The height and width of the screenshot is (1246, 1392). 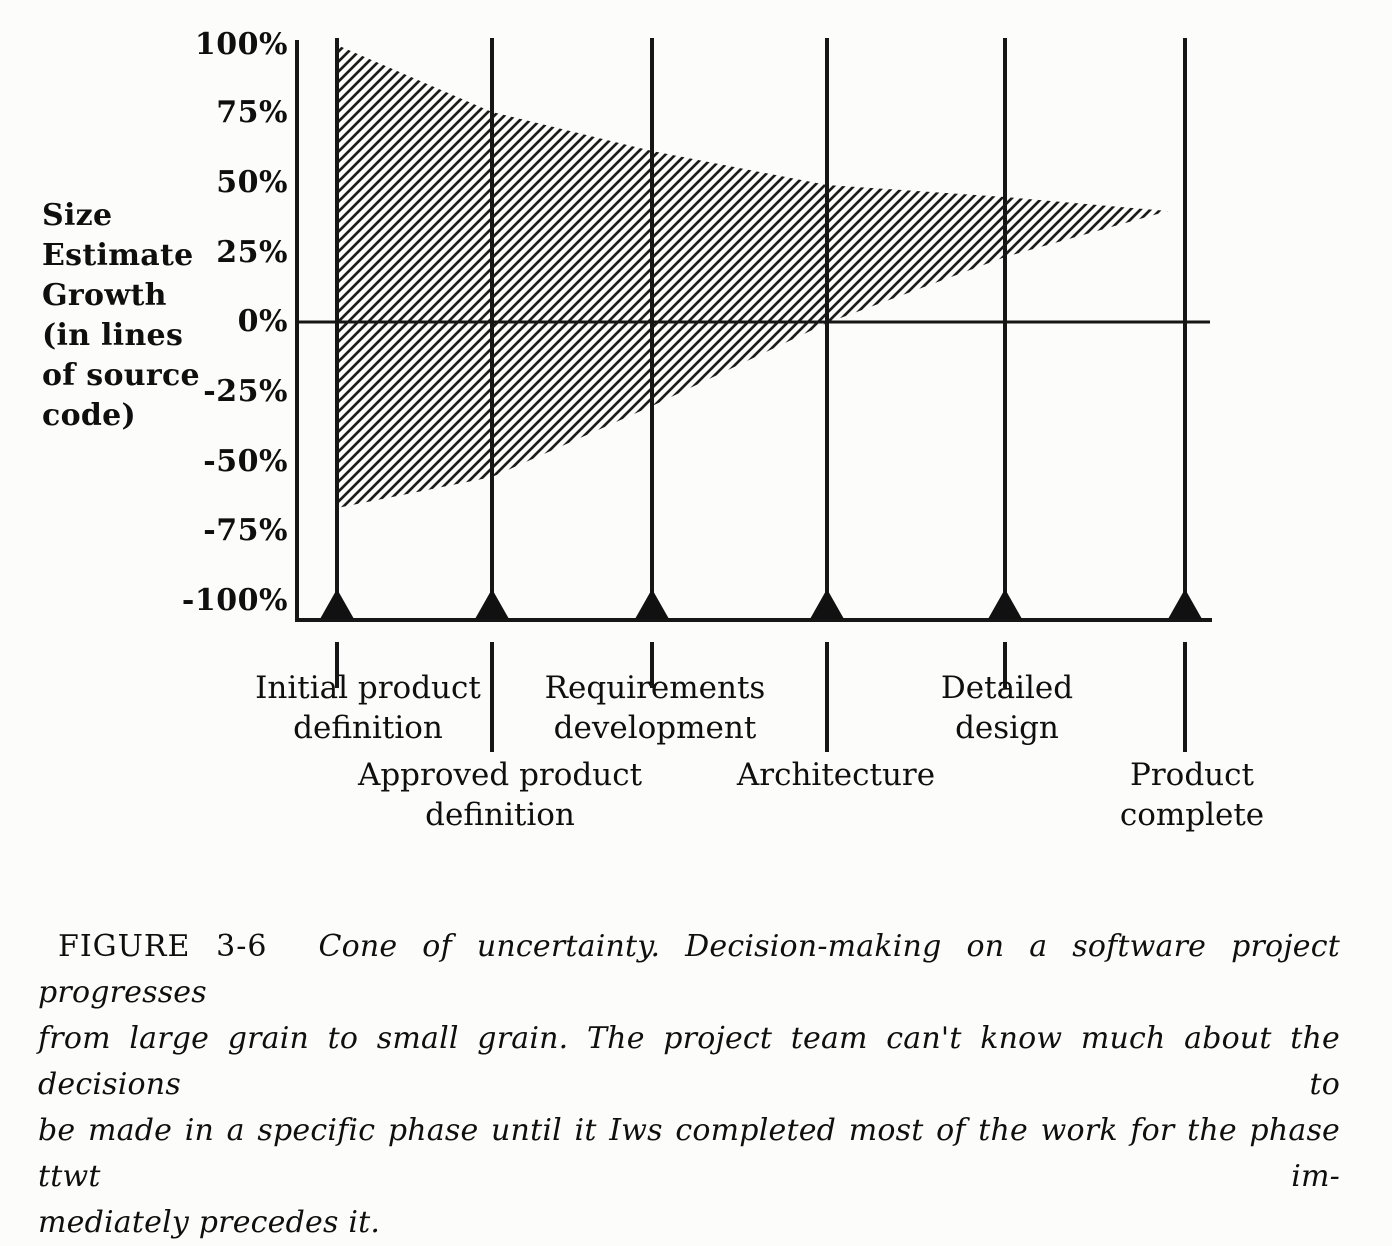 What do you see at coordinates (262, 321) in the screenshot?
I see `y-tick-label: 0%` at bounding box center [262, 321].